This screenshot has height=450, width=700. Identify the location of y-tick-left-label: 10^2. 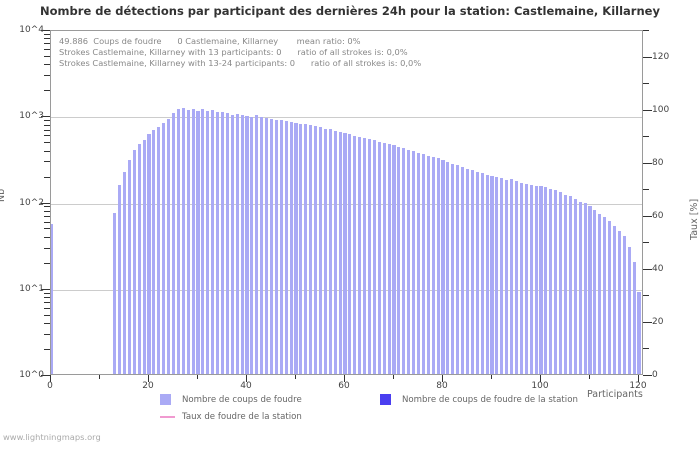
(31, 202).